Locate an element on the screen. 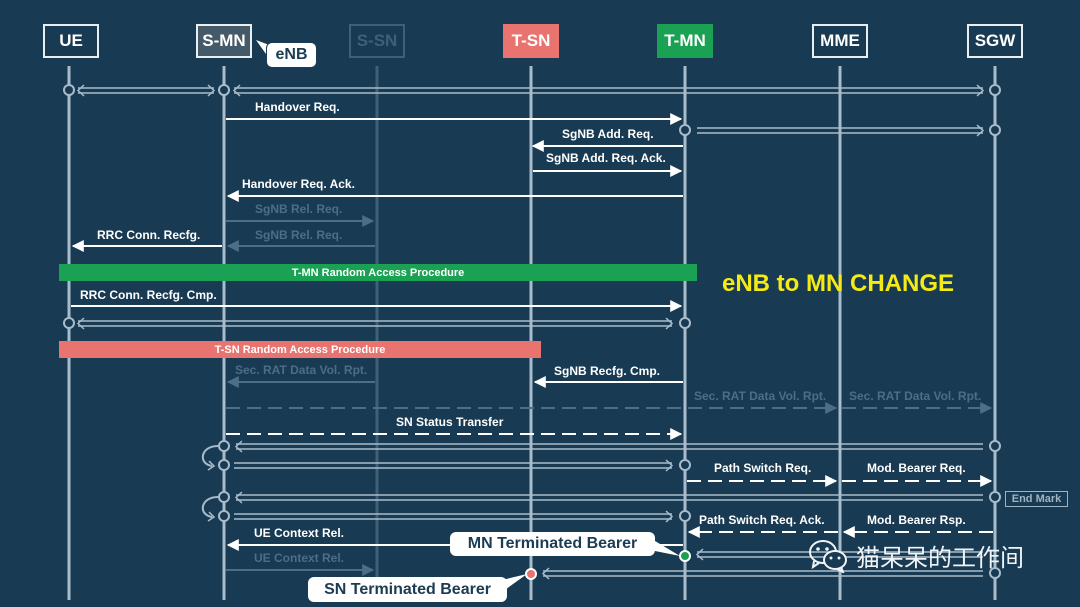 Image resolution: width=1080 pixels, height=607 pixels. message-label: Handover Req. is located at coordinates (297, 107).